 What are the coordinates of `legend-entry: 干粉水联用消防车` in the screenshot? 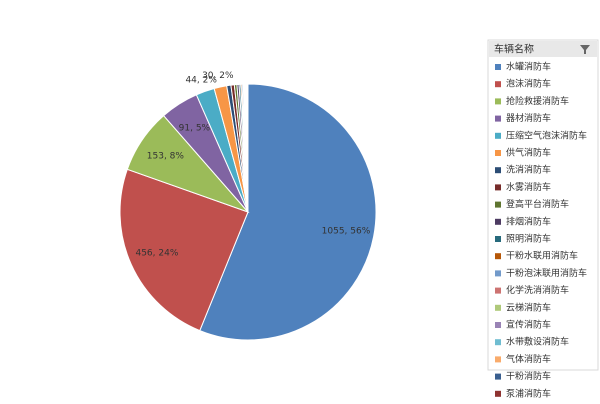 It's located at (542, 256).